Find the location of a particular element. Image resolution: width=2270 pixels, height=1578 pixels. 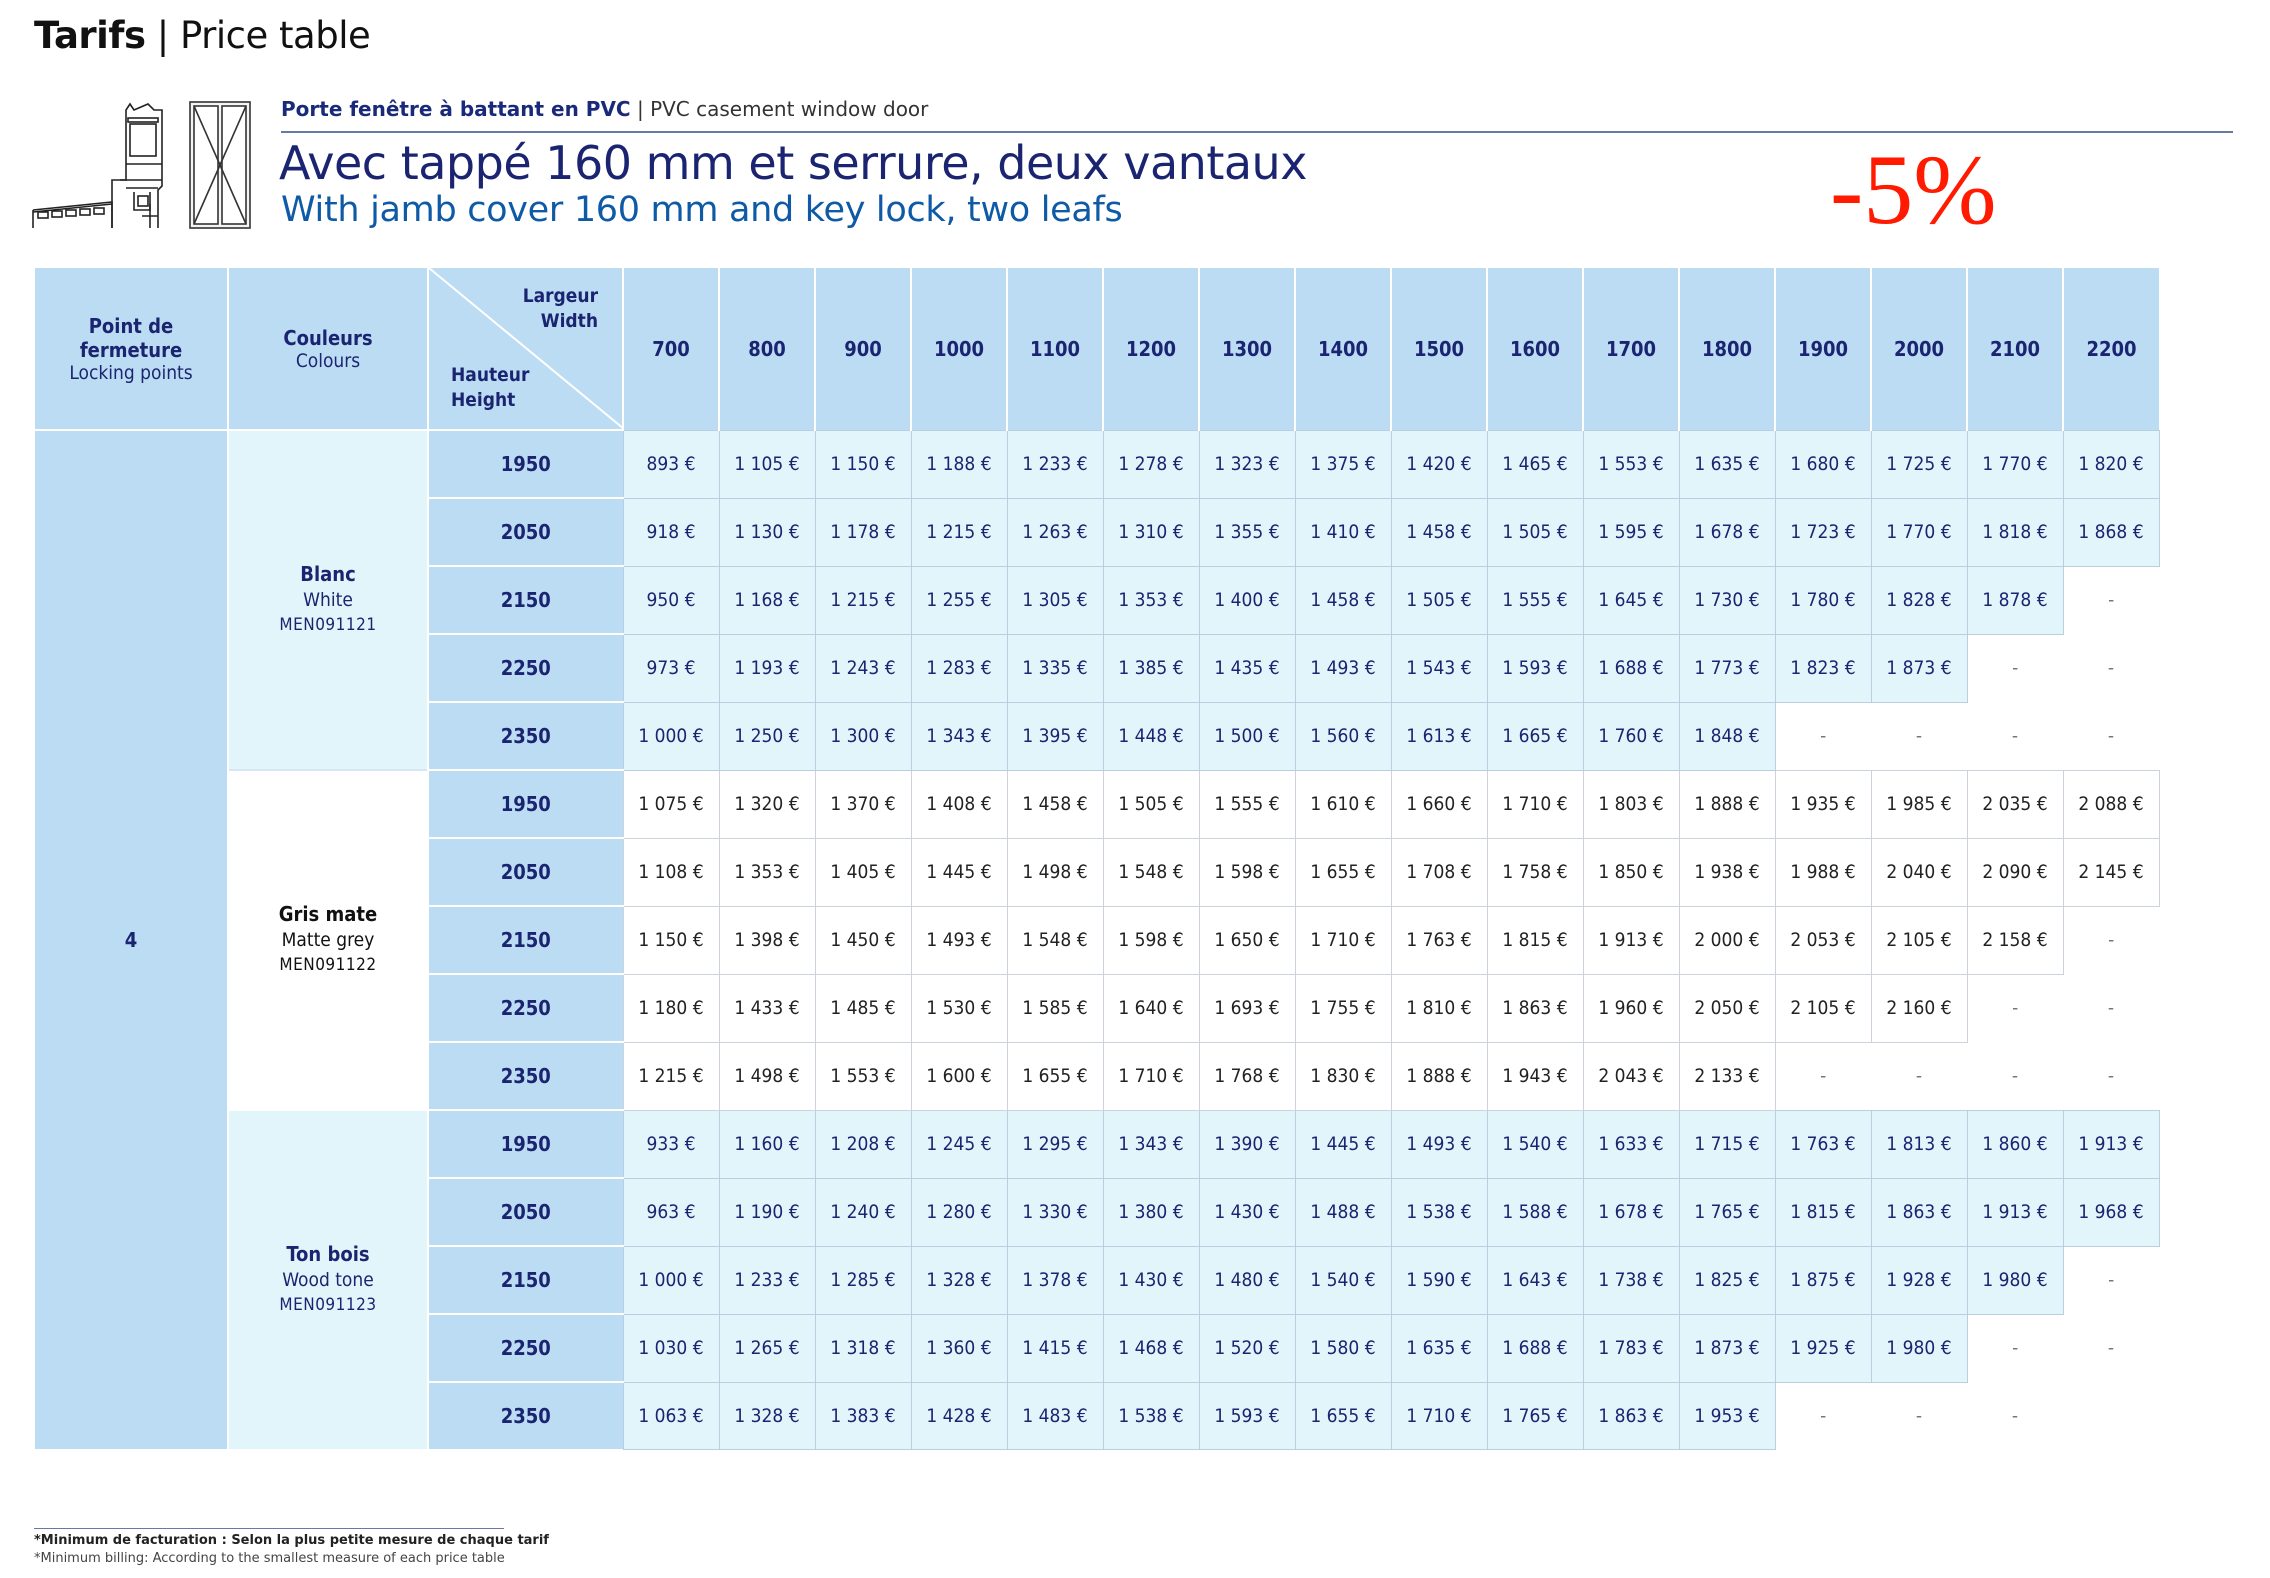

price-cell: 1 283 € is located at coordinates (959, 668).